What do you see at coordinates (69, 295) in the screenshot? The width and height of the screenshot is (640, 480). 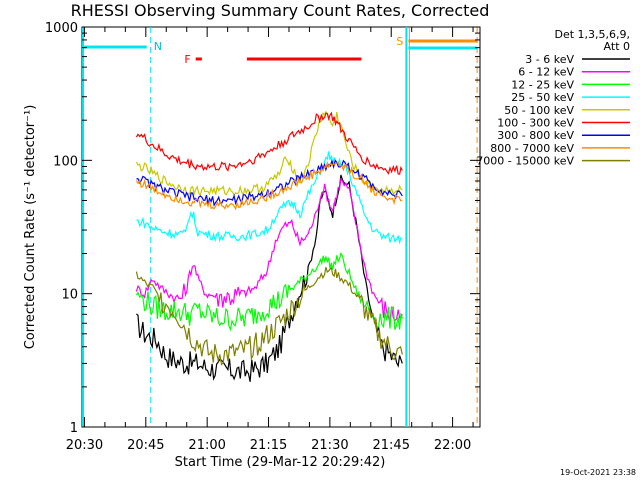 I see `y-tick-label: 10` at bounding box center [69, 295].